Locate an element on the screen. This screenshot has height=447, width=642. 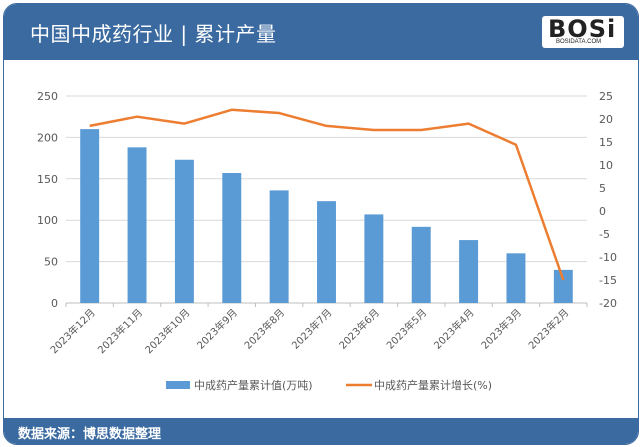
right-axis-tick: 0 is located at coordinates (602, 211).